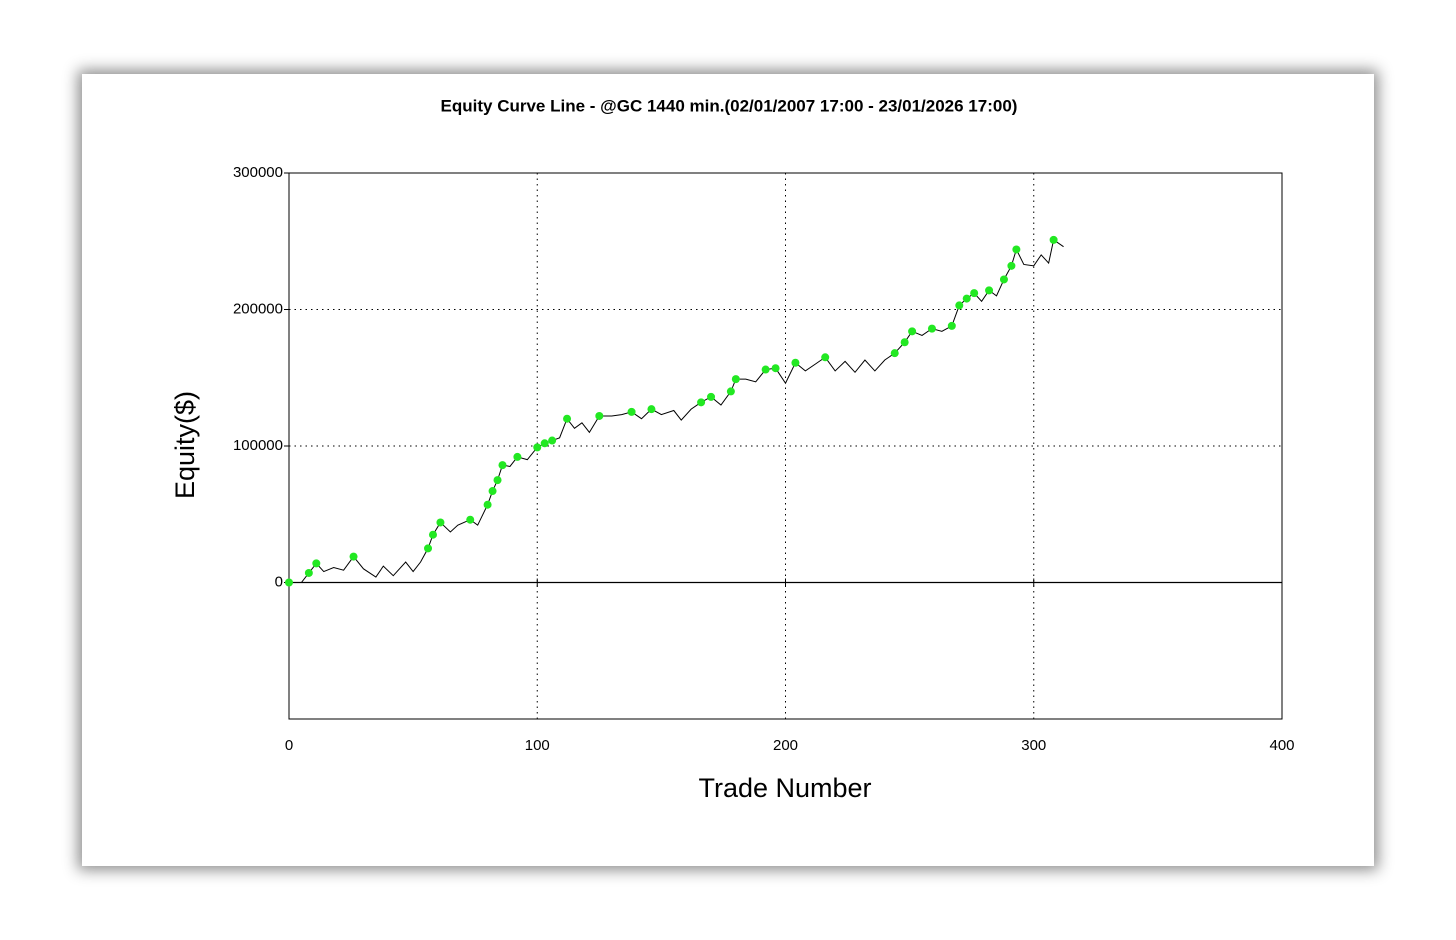 The width and height of the screenshot is (1456, 940). I want to click on x-axis-label: Trade Number, so click(784, 788).